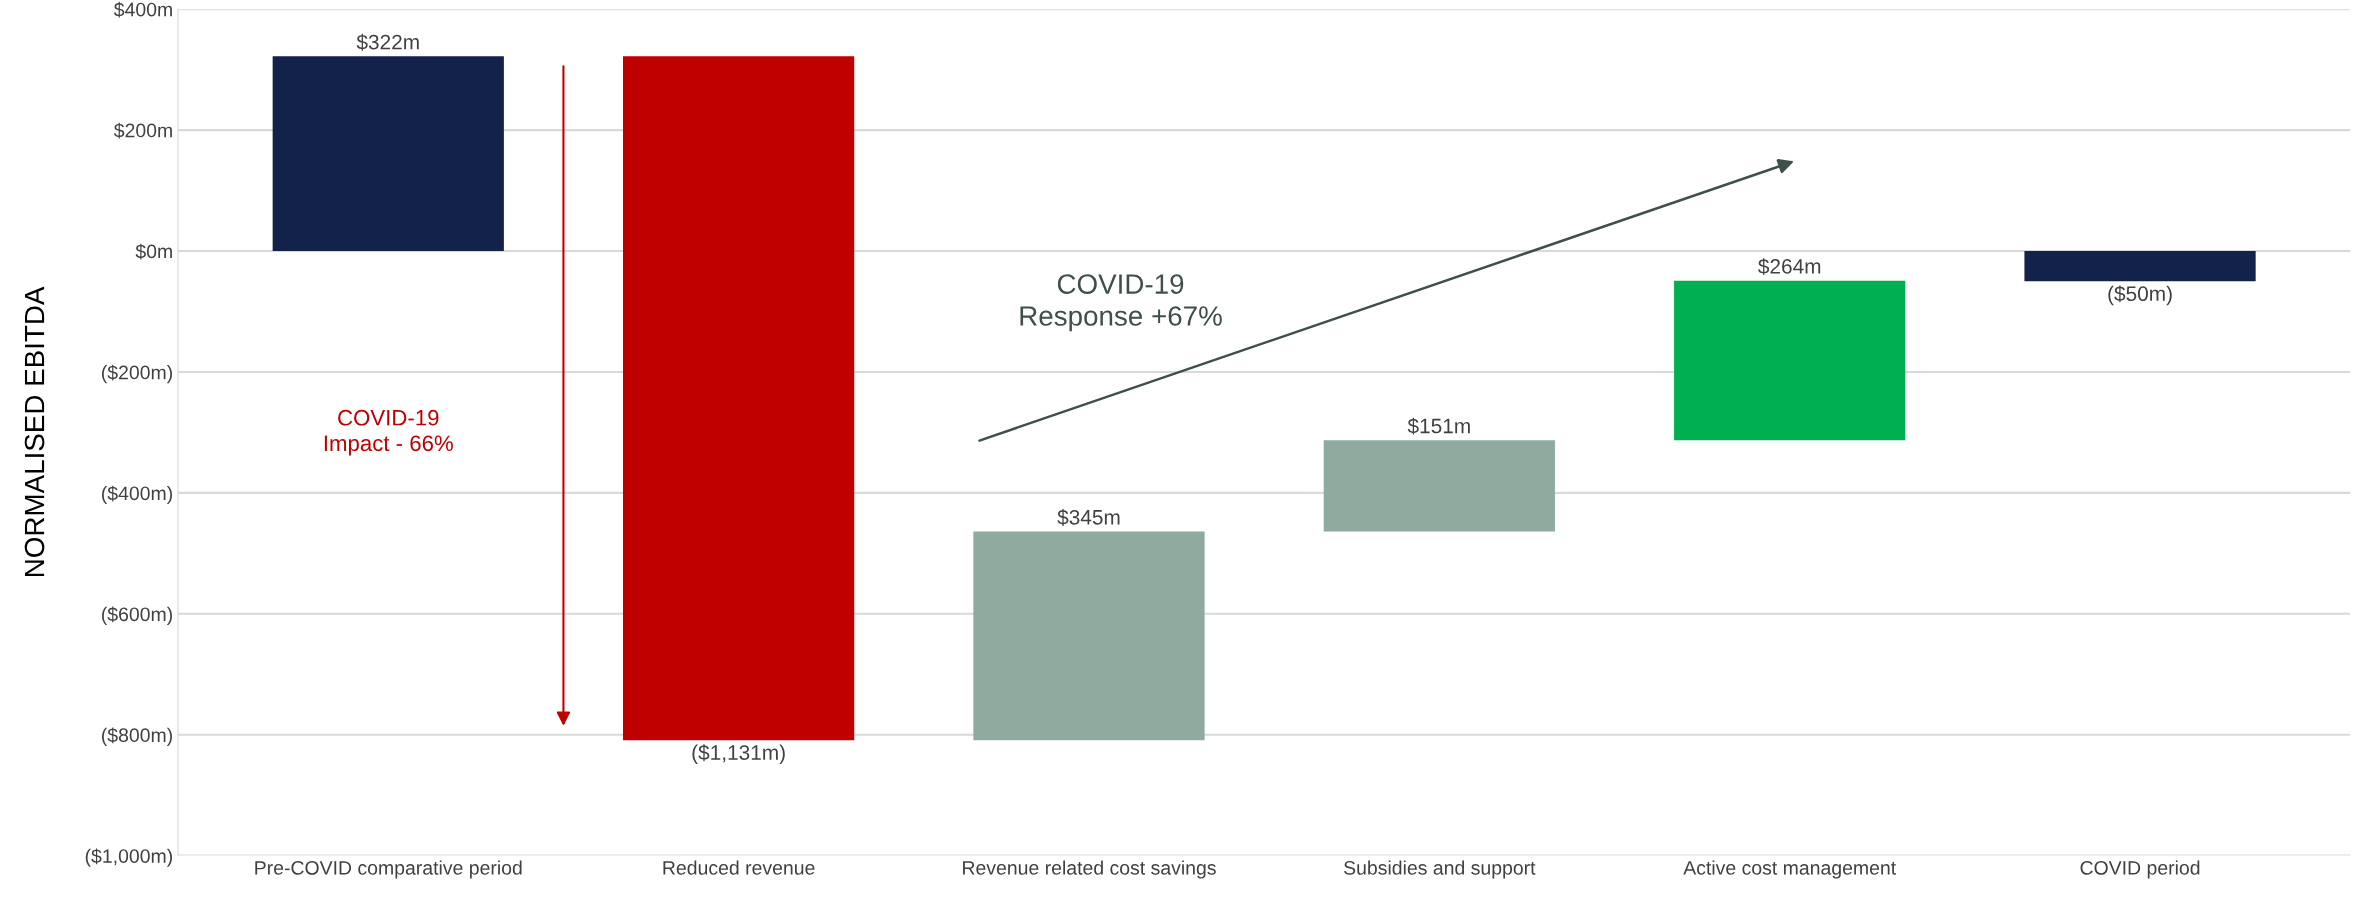 The height and width of the screenshot is (920, 2374). I want to click on data-label: $345m, so click(1088, 517).